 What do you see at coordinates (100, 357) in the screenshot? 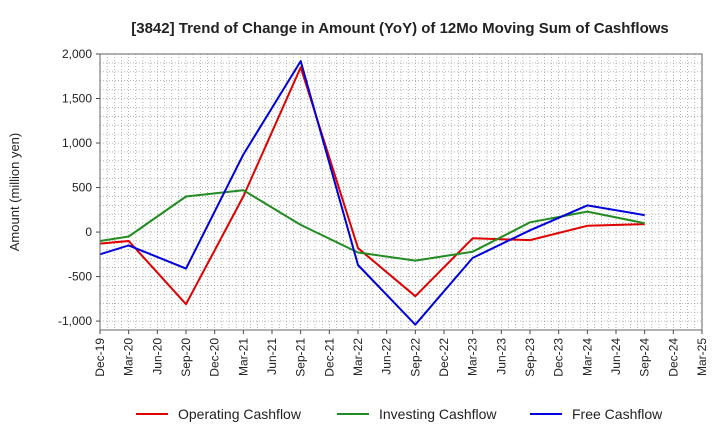
I see `x-tick-label: Dec-19` at bounding box center [100, 357].